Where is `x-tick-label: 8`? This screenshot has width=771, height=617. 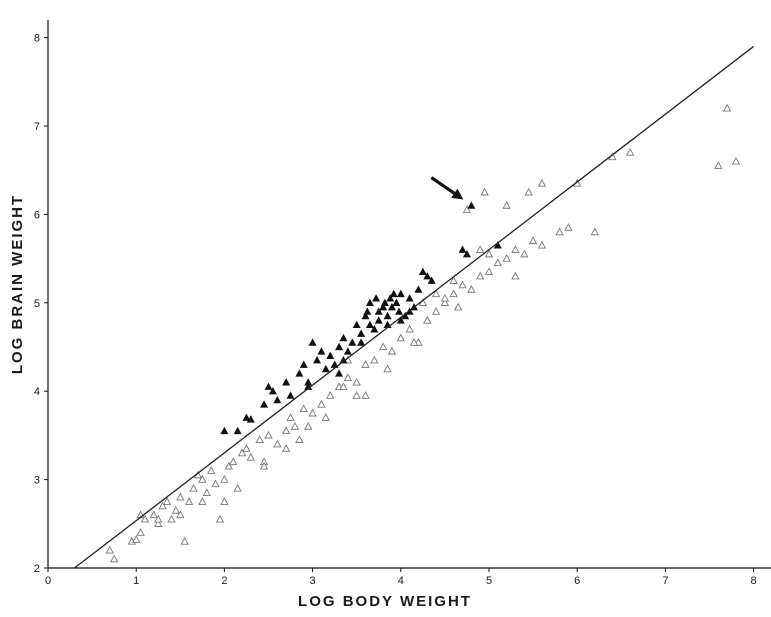
x-tick-label: 8 is located at coordinates (754, 581).